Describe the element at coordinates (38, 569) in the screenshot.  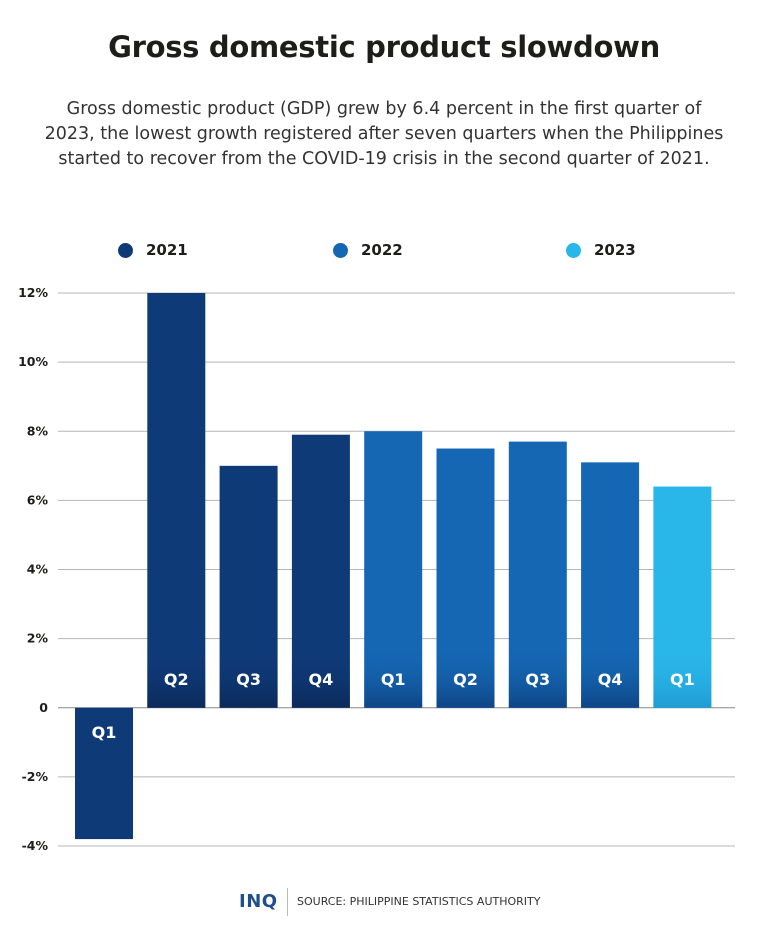
I see `y-tick-label: 4%` at that location.